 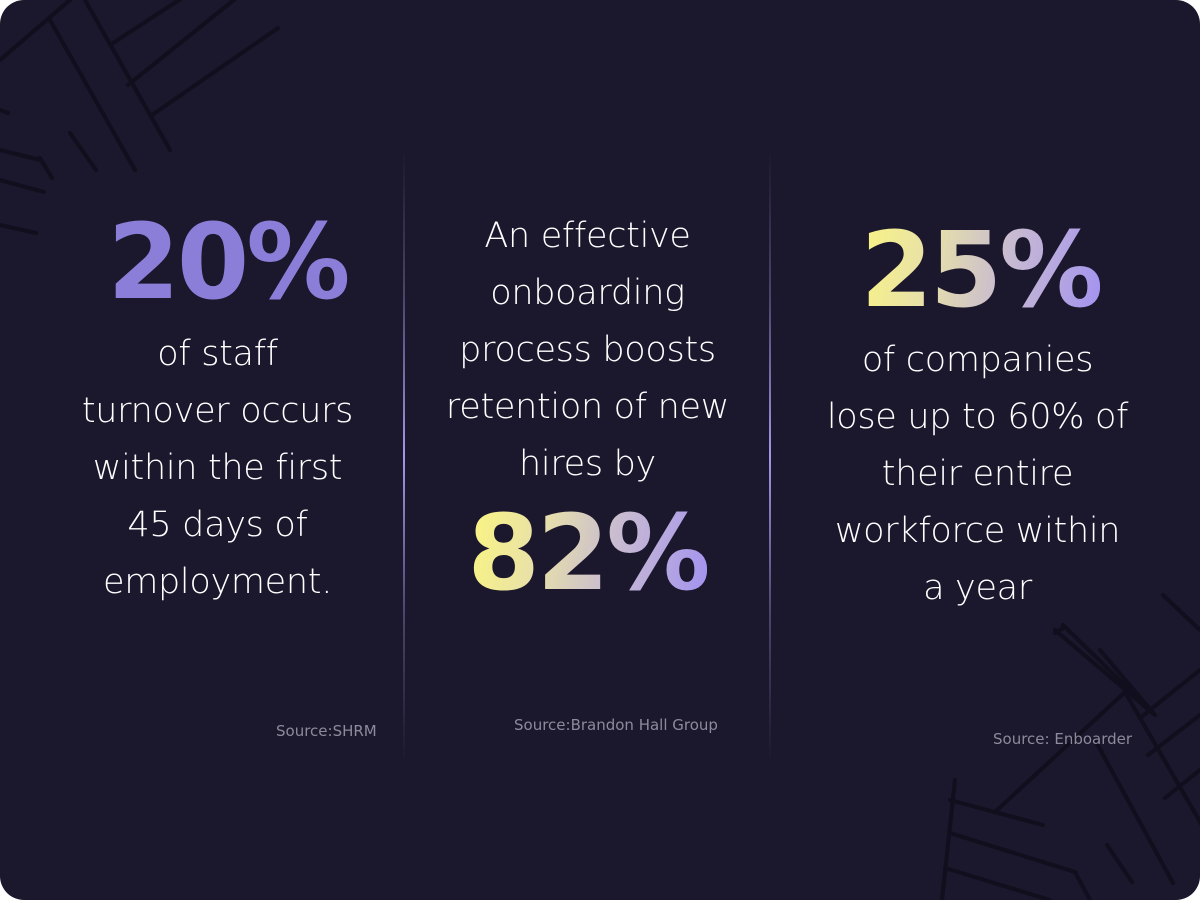 I want to click on description-line: turnover occurs, so click(x=217, y=411).